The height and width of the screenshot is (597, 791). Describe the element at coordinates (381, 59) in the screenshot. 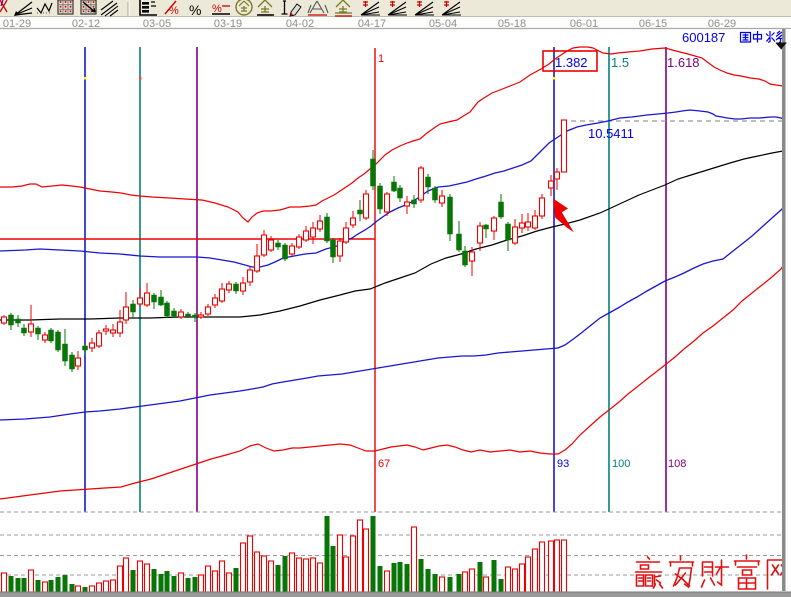

I see `svg-text: 1` at that location.